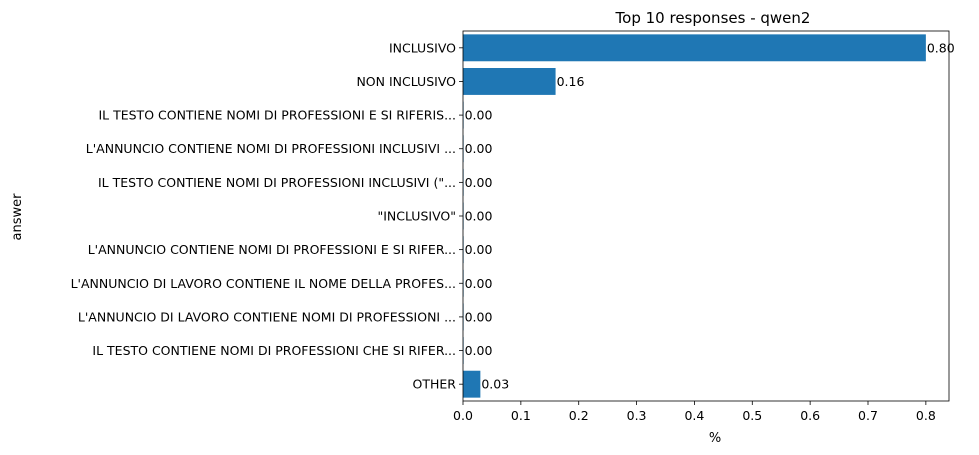 The width and height of the screenshot is (979, 455). I want to click on x-axis: 0.0 0.1 0.2 0.3 0.4 0.5 0.6 0.7 0.8, so click(694, 412).